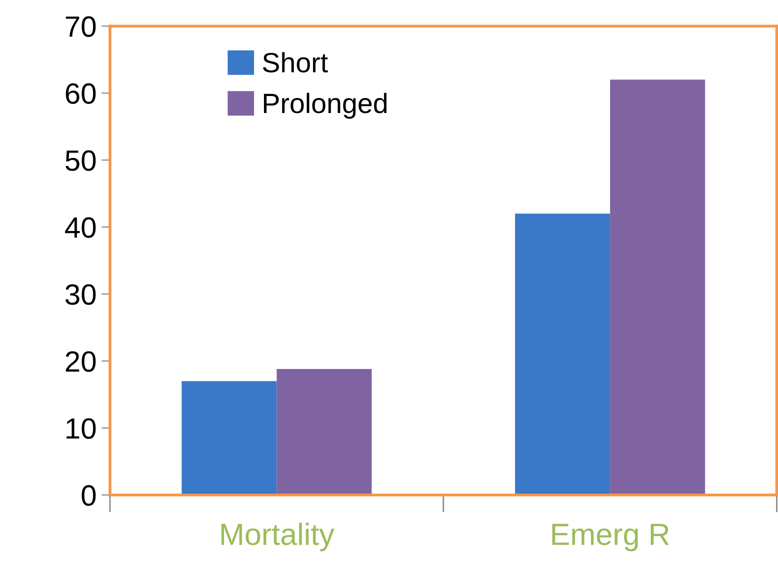 This screenshot has width=778, height=580. What do you see at coordinates (295, 62) in the screenshot?
I see `legend-label: Short` at bounding box center [295, 62].